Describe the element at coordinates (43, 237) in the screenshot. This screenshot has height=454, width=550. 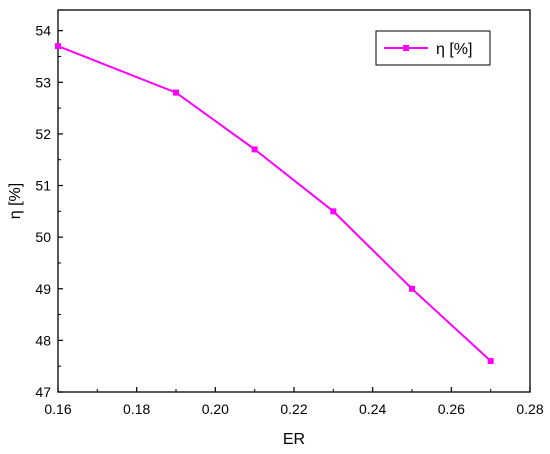
I see `y-tick-label: 50` at that location.